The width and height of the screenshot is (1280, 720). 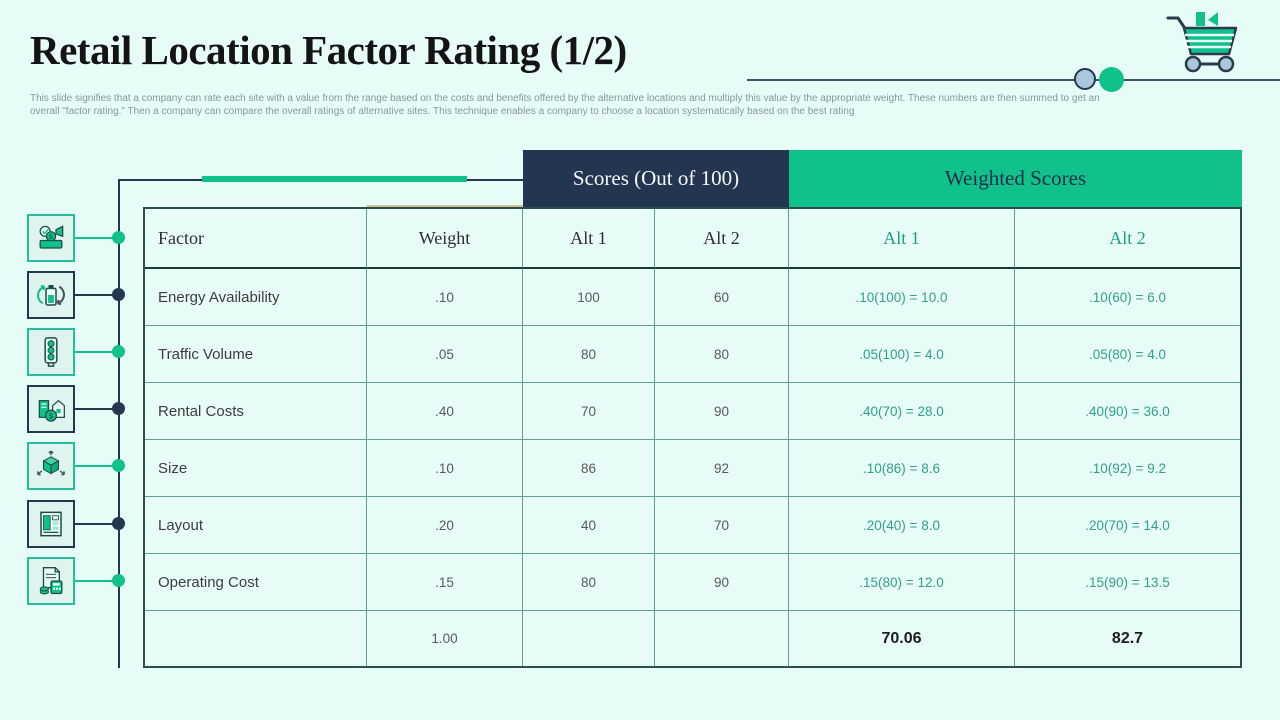 I want to click on table-cell-alt1: 86, so click(x=589, y=468).